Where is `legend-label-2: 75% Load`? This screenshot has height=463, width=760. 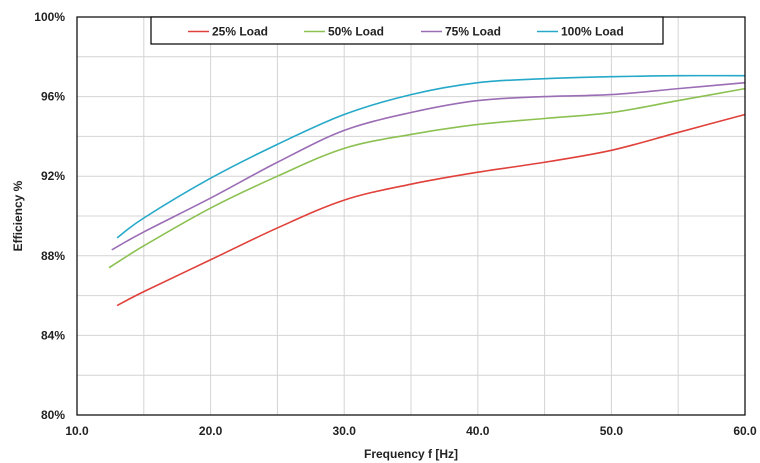 legend-label-2: 75% Load is located at coordinates (473, 32).